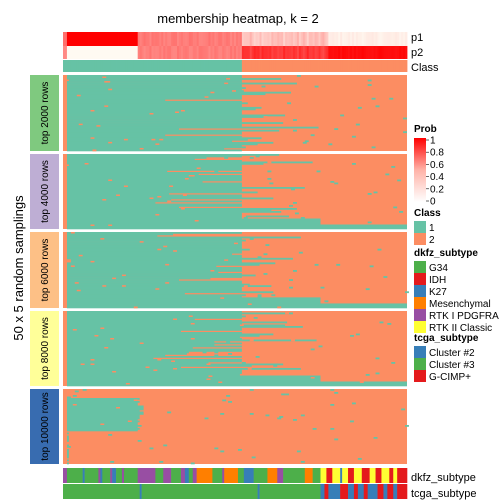 The image size is (504, 504). What do you see at coordinates (437, 189) in the screenshot?
I see `prob-tick-label: 0.2` at bounding box center [437, 189].